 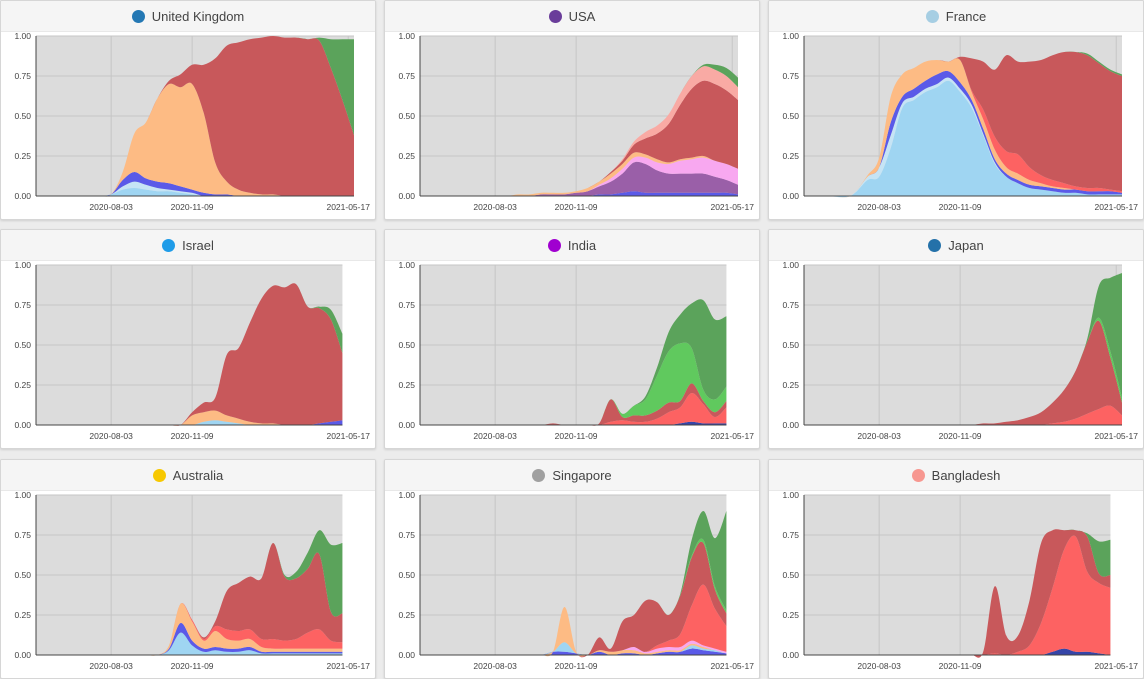 What do you see at coordinates (966, 245) in the screenshot?
I see `country-title: Japan` at bounding box center [966, 245].